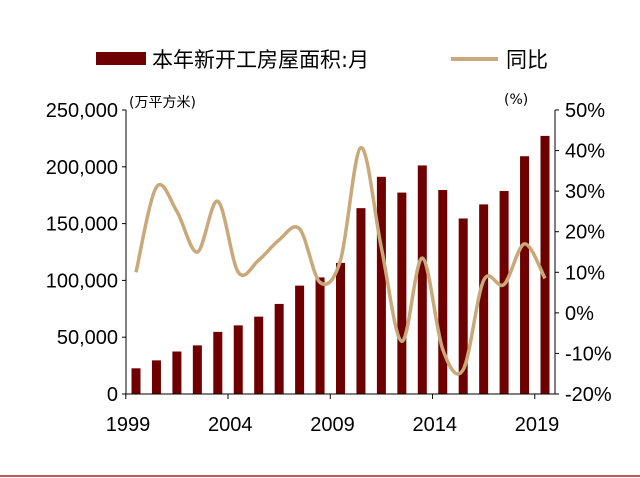  Describe the element at coordinates (332, 425) in the screenshot. I see `x-tick-label: 2009` at that location.